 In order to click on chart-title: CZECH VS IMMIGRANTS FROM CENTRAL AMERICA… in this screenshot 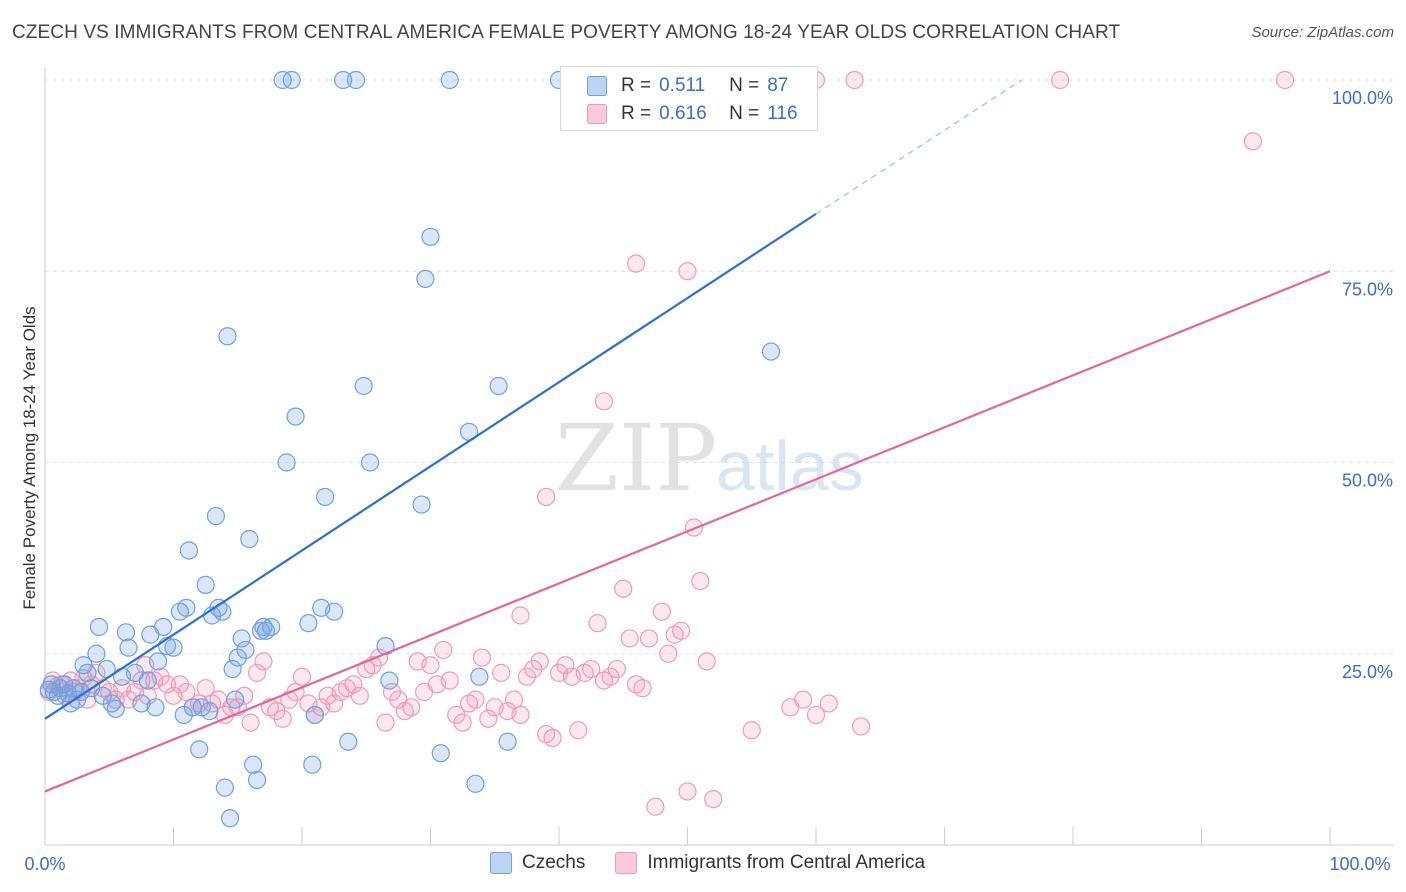, I will do `click(566, 32)`.